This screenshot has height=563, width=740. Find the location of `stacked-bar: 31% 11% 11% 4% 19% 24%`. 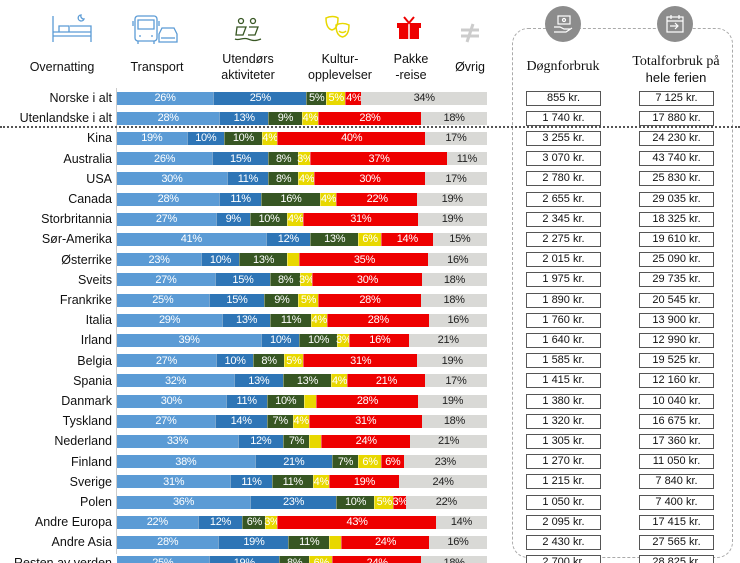

stacked-bar: 31% 11% 11% 4% 19% 24% is located at coordinates (302, 482).